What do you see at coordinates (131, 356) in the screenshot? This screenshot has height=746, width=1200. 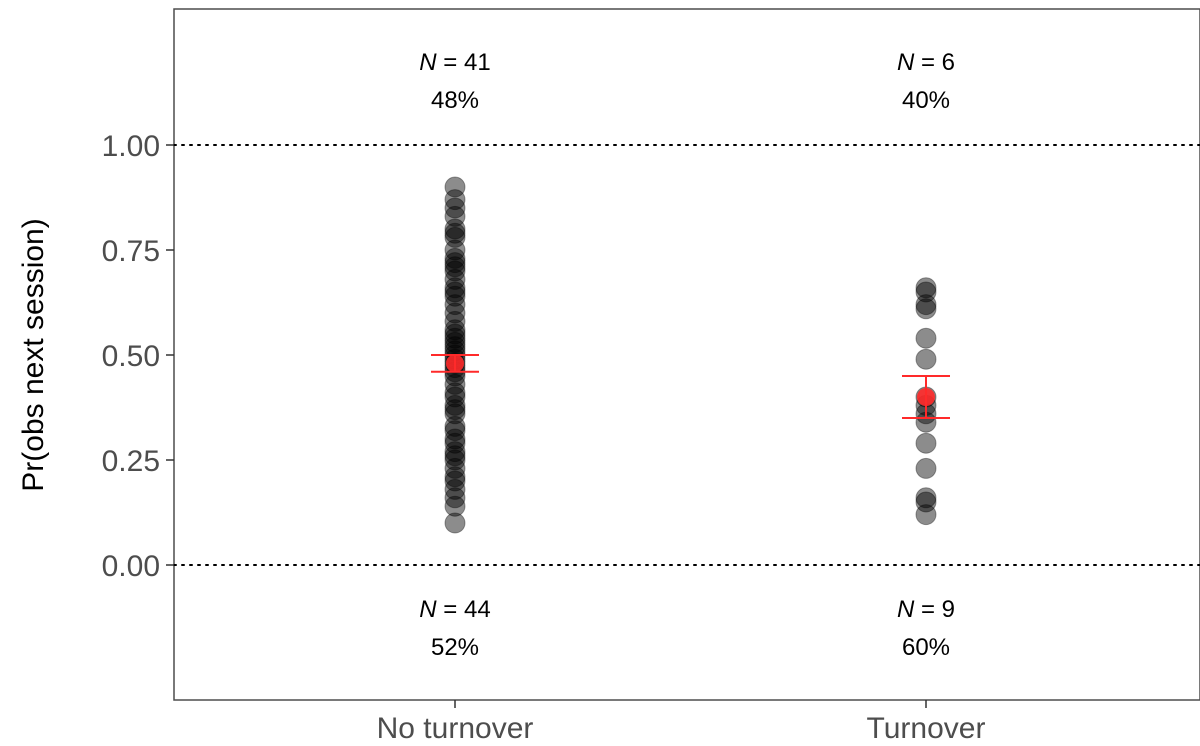 I see `y-tick-label: 0.50` at bounding box center [131, 356].